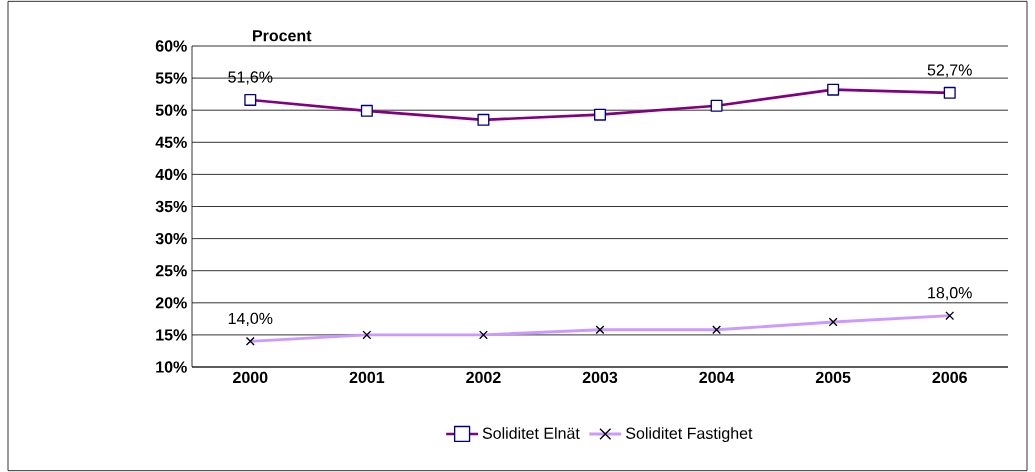 The image size is (1035, 472). I want to click on x-tick-label: 2002, so click(483, 377).